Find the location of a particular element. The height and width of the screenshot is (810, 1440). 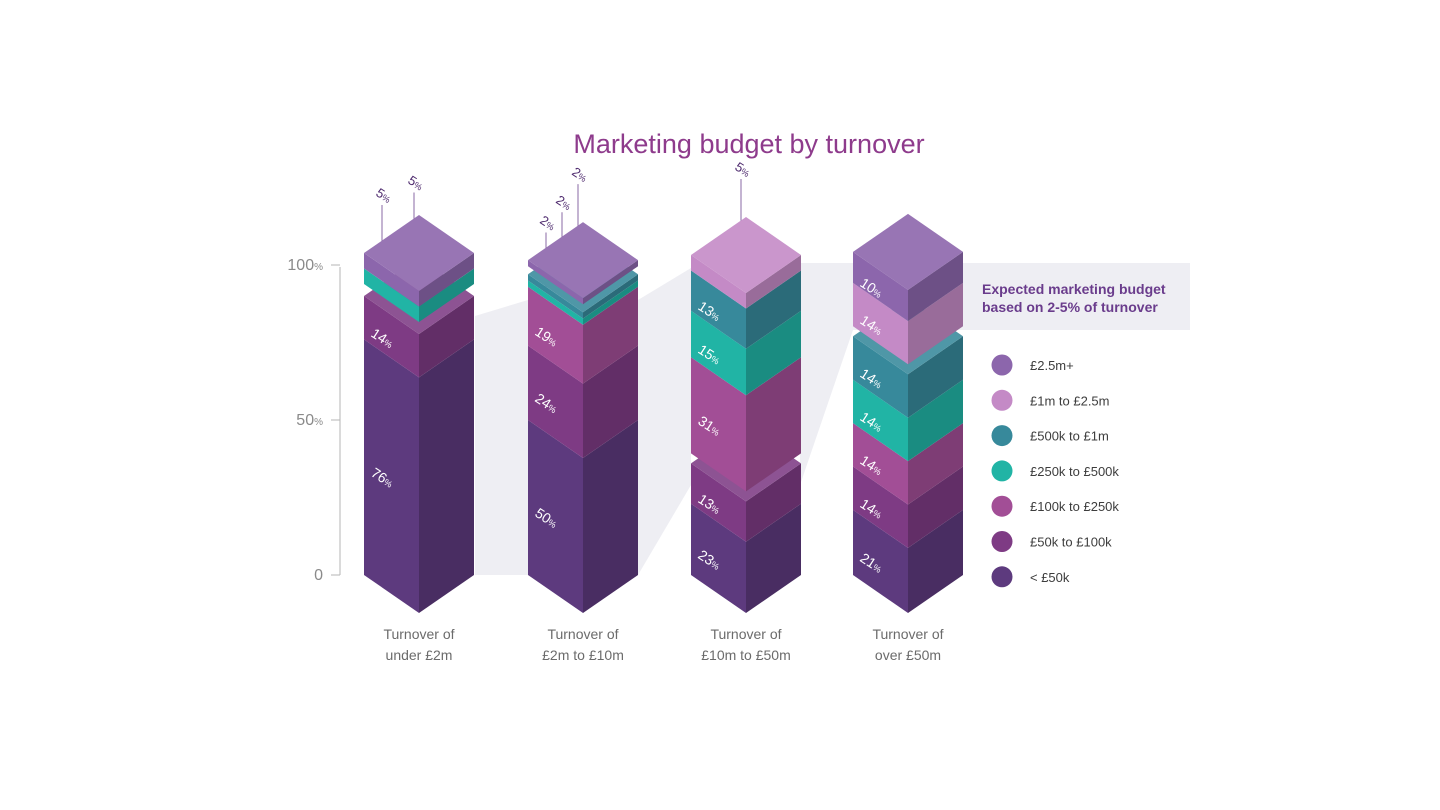

legend-item: £500k to £1m is located at coordinates (1050, 436).